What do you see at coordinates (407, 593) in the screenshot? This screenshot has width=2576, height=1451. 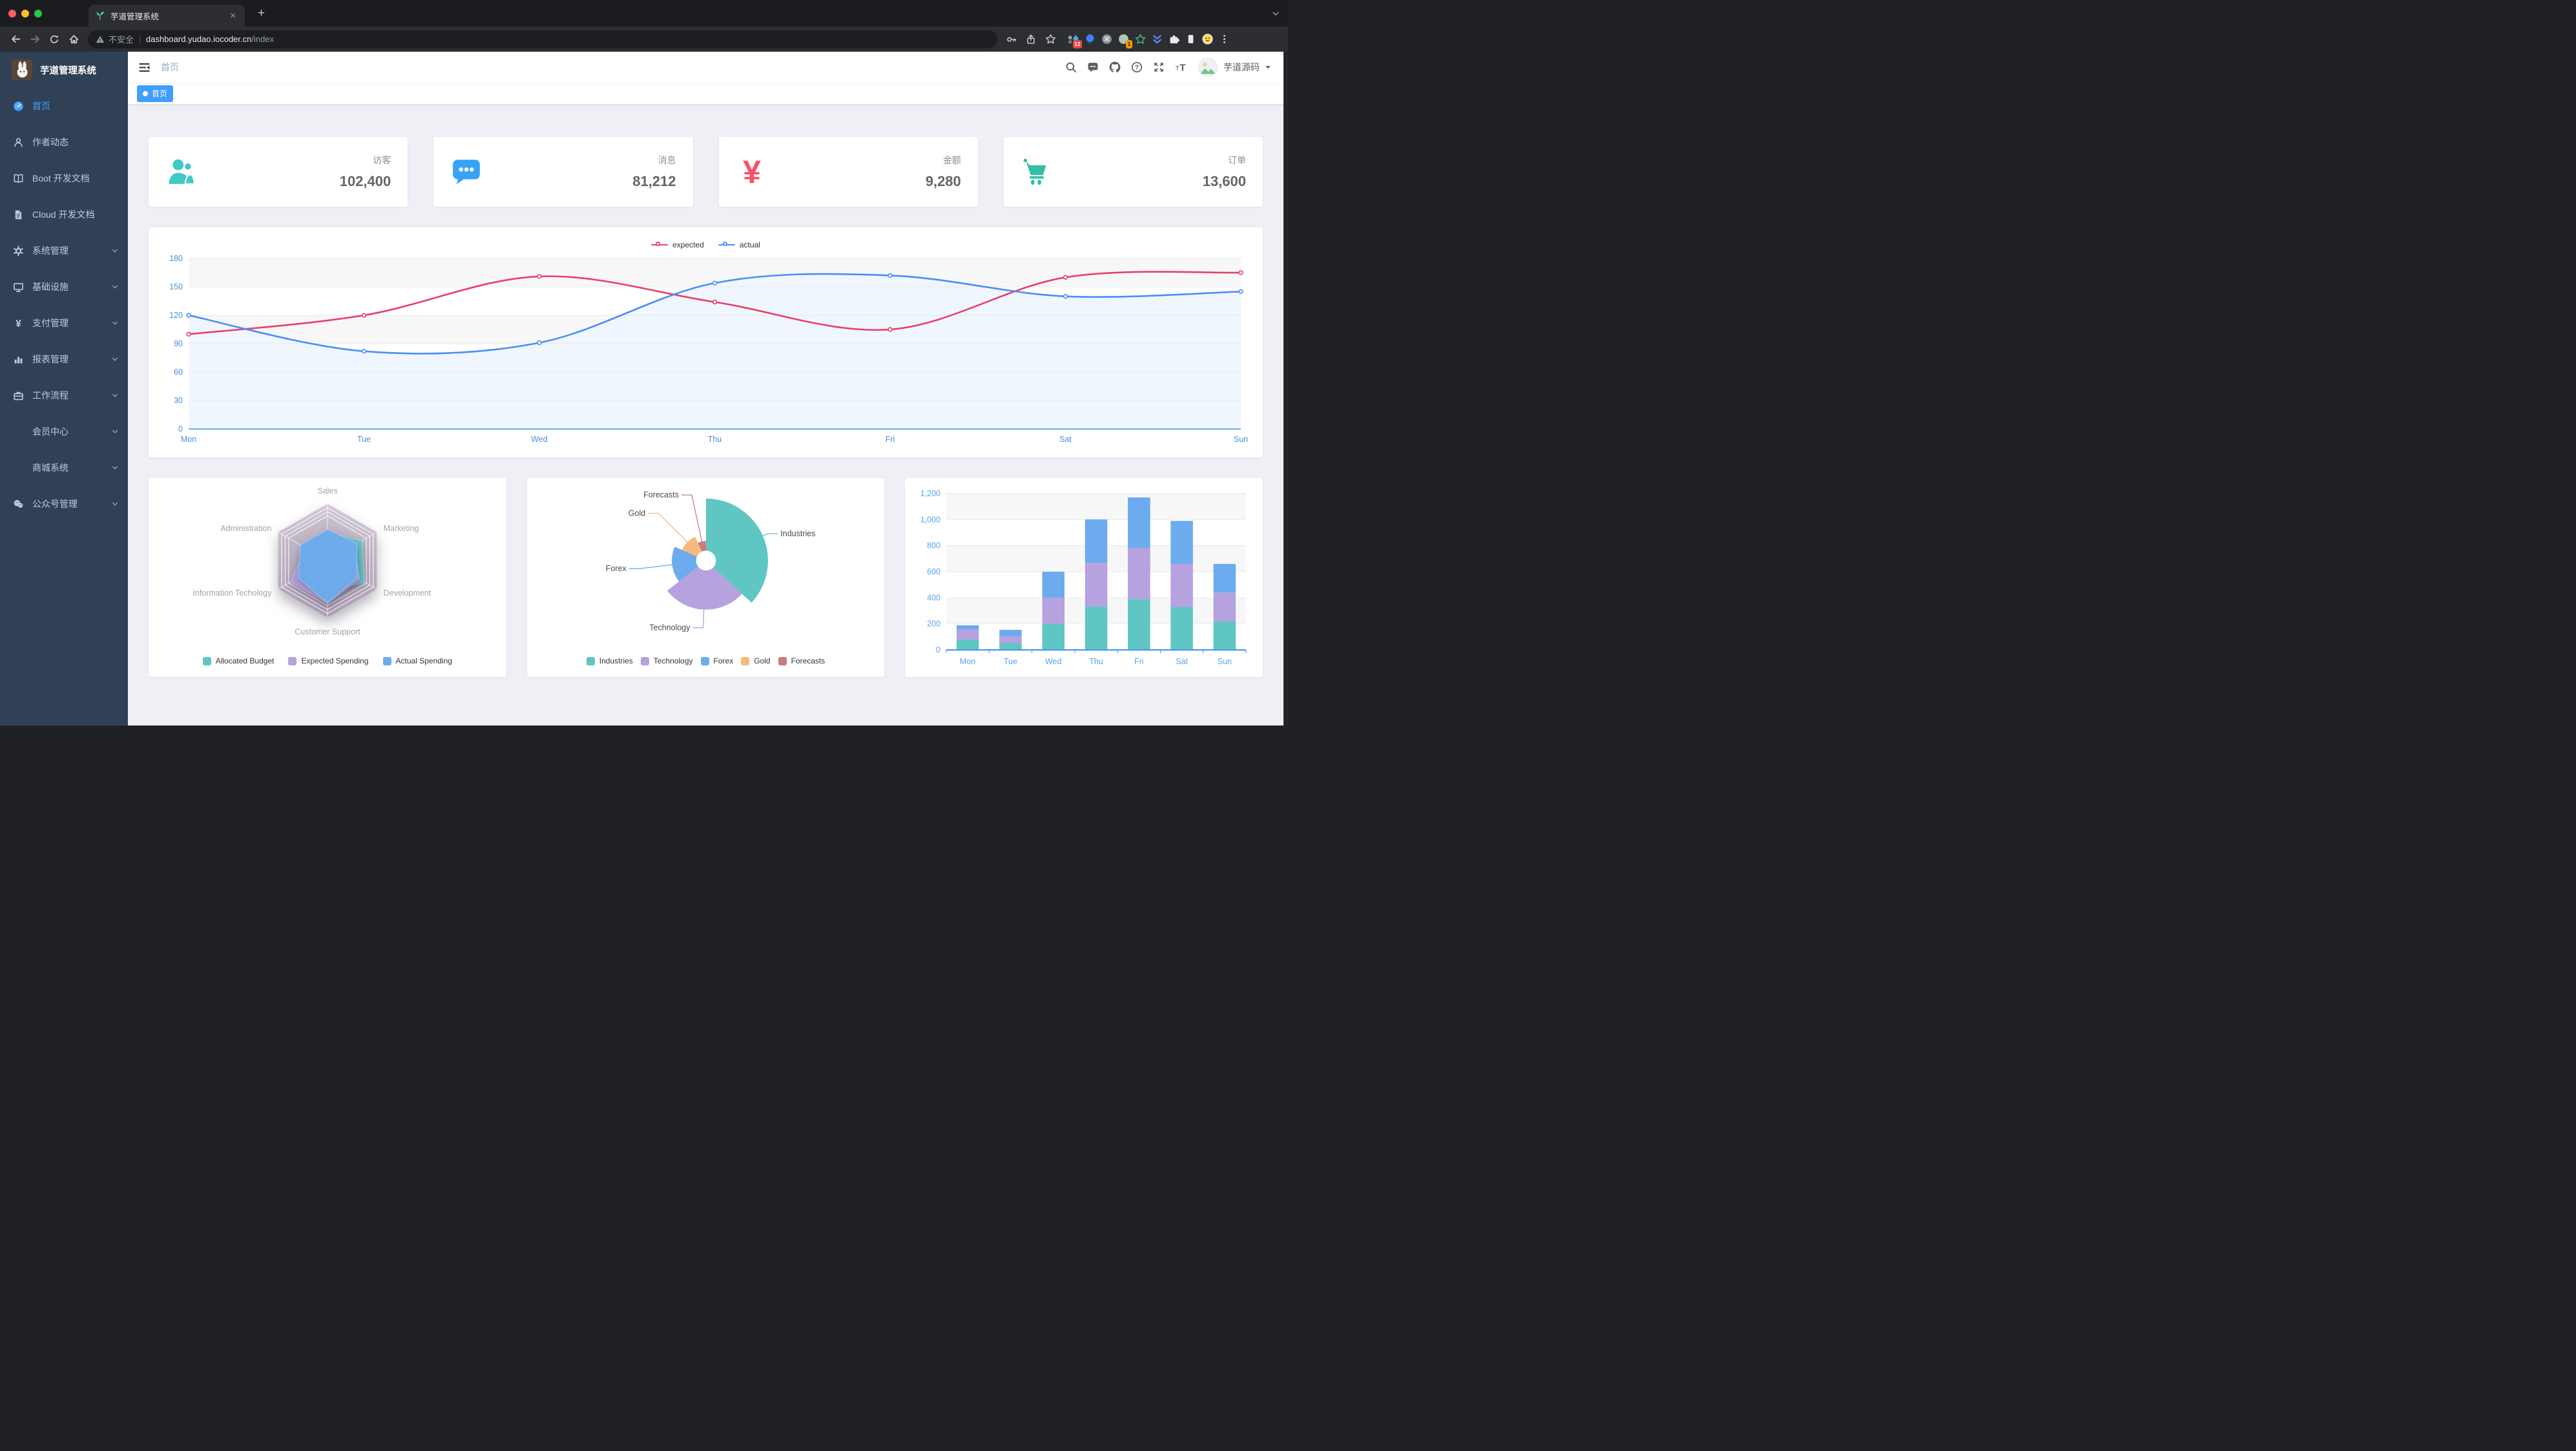 I see `svg-text: Development` at bounding box center [407, 593].